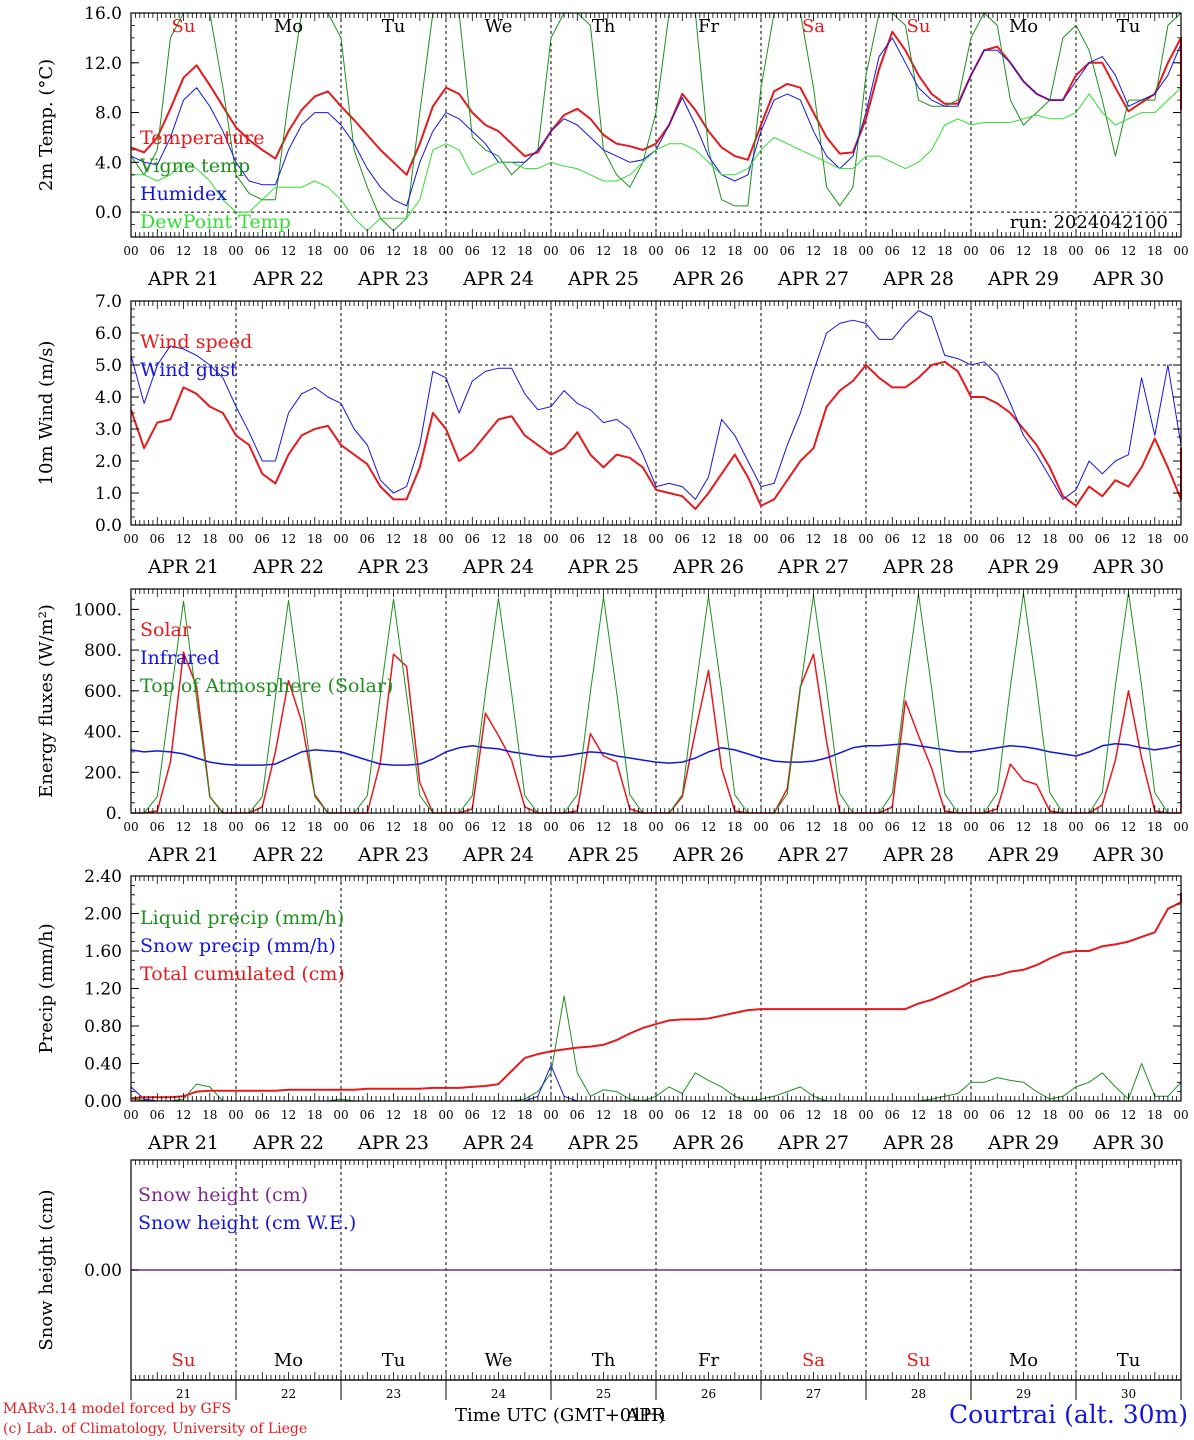  Describe the element at coordinates (103, 1102) in the screenshot. I see `y-tick-label: 0.00` at that location.